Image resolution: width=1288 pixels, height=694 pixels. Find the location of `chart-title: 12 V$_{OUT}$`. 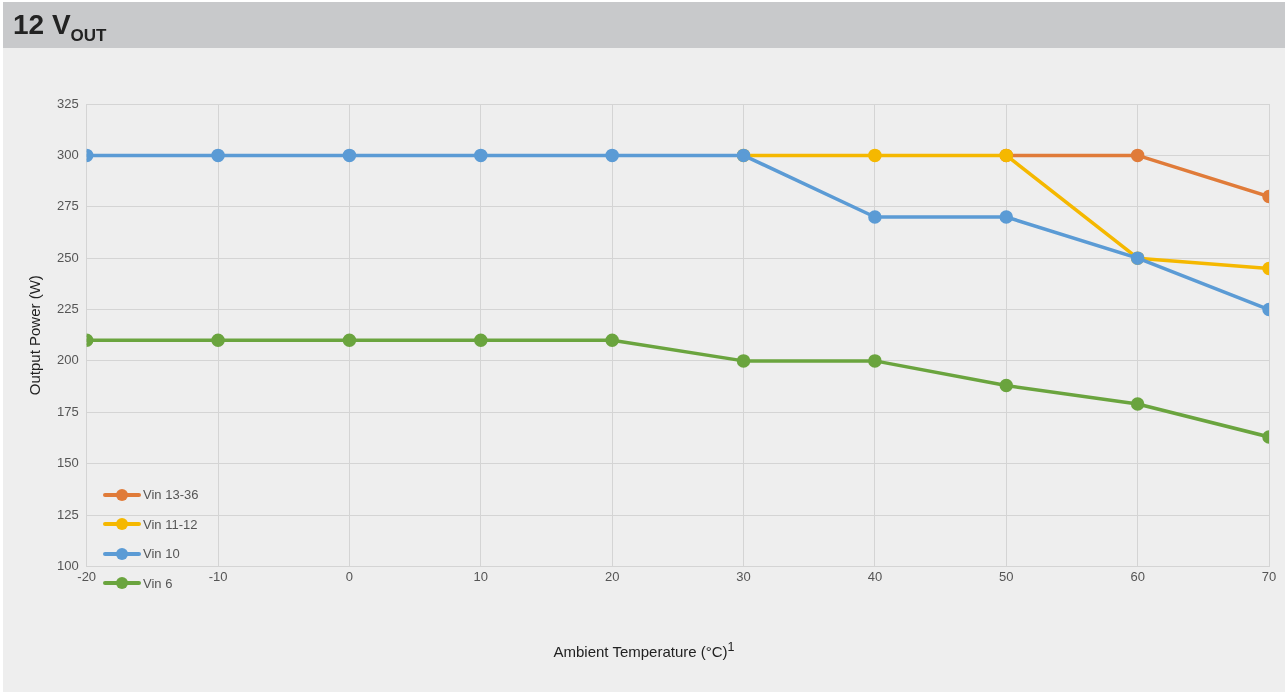

chart-title: 12 V$_{OUT}$ is located at coordinates (644, 25).